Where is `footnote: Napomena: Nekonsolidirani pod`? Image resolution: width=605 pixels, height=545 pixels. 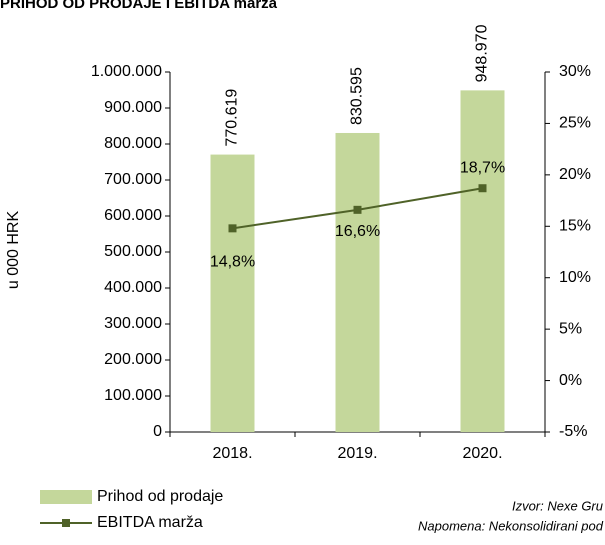
footnote: Napomena: Nekonsolidirani pod is located at coordinates (511, 525).